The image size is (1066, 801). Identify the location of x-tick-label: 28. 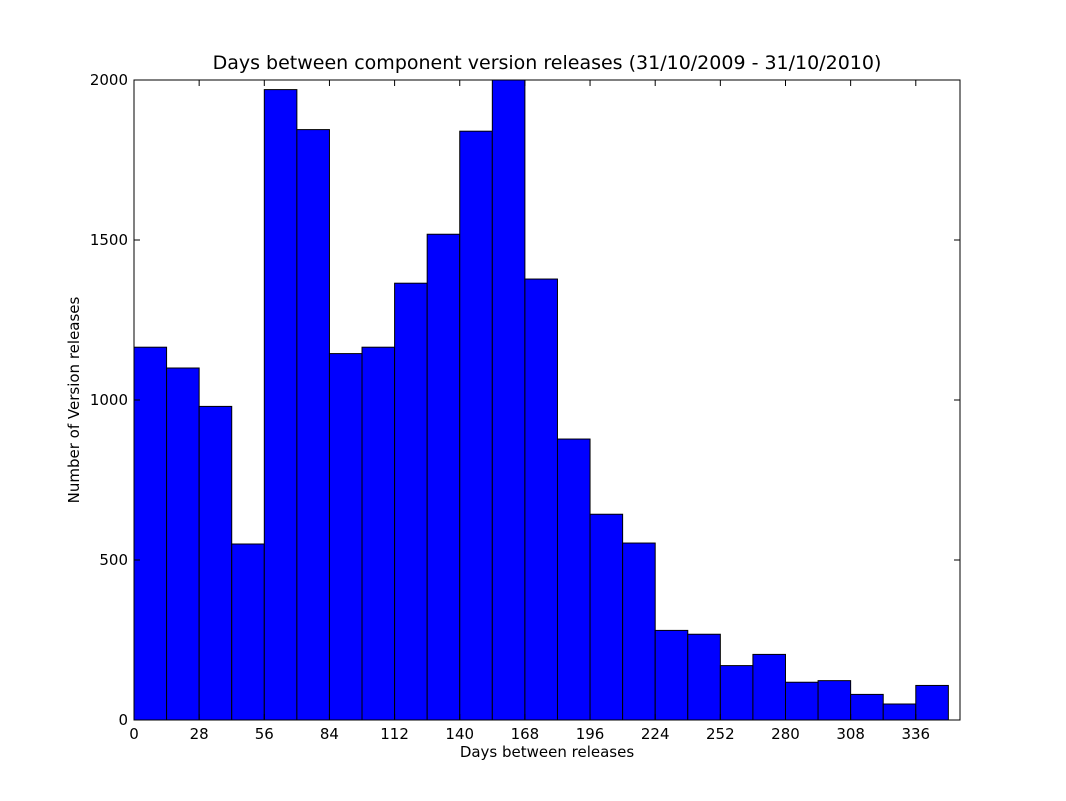
(199, 734).